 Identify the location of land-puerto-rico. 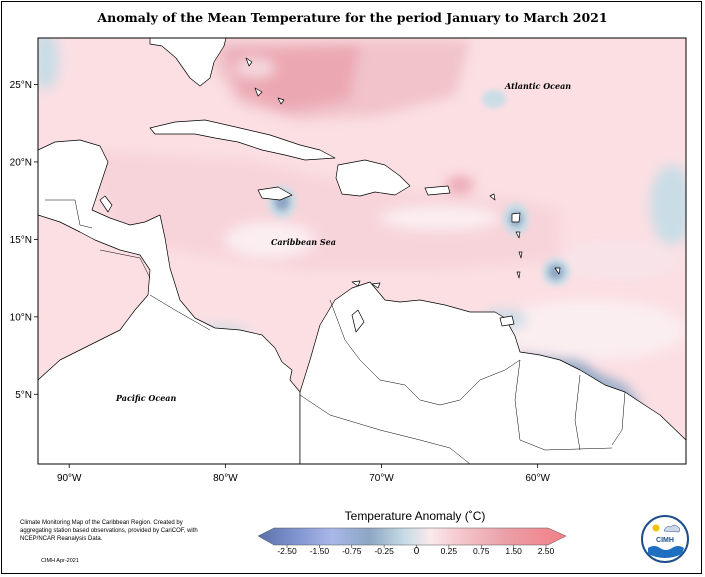
(437, 190).